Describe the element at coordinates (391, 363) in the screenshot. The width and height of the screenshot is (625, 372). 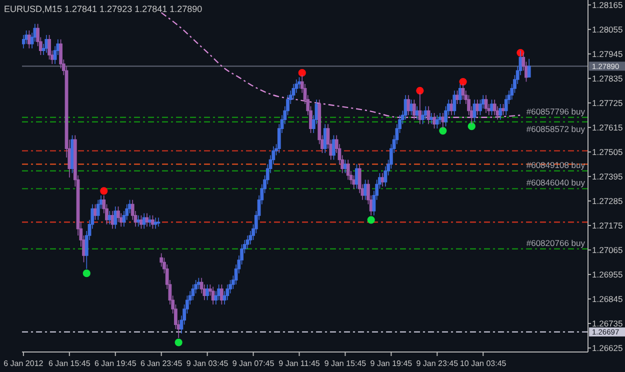
I see `x-tick-label: 9 Jan 19:45` at that location.